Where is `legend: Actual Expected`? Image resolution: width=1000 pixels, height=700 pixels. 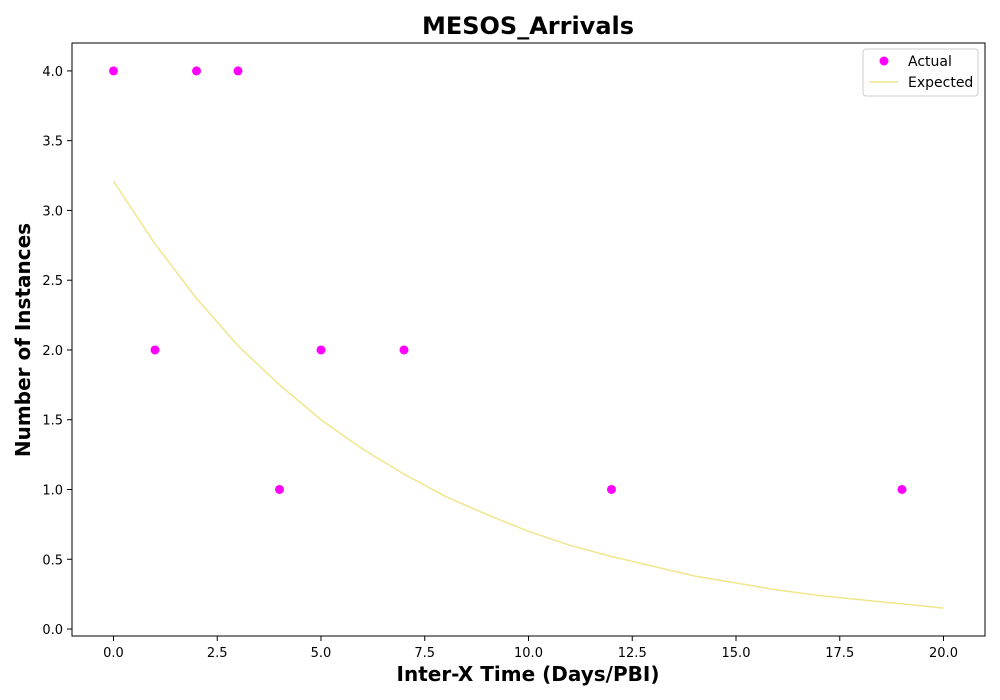
legend: Actual Expected is located at coordinates (920, 72).